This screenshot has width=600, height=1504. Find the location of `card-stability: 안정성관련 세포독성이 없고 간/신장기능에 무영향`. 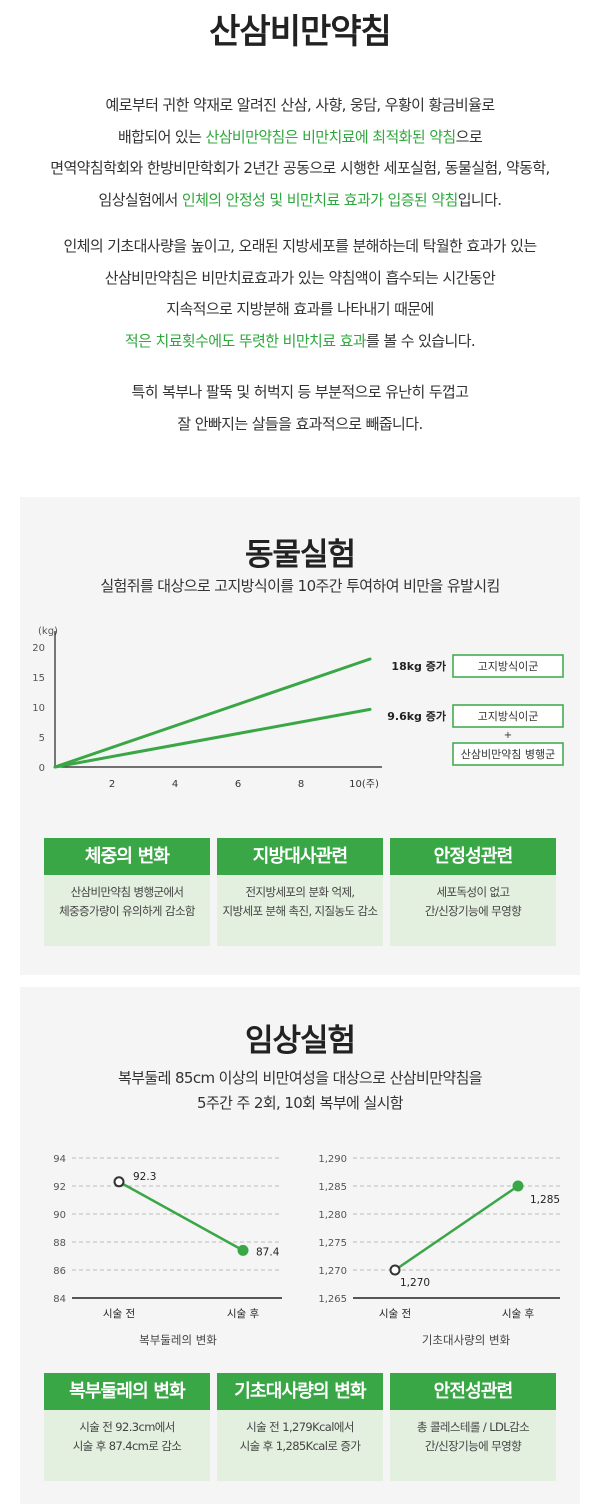

card-stability: 안정성관련 세포독성이 없고 간/신장기능에 무영향 is located at coordinates (473, 892).